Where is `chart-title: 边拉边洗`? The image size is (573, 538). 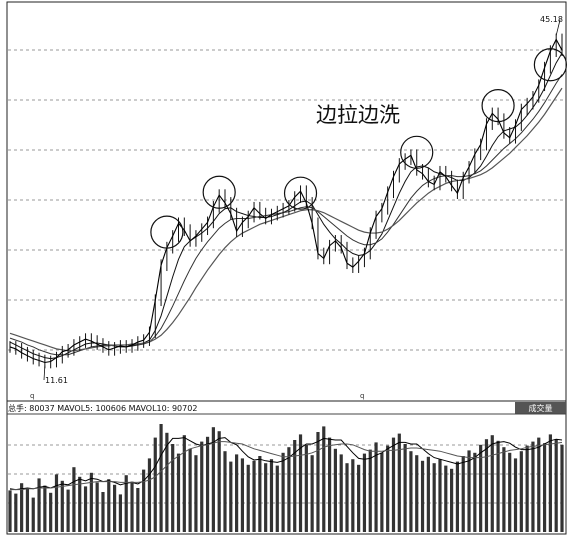 chart-title: 边拉边洗 is located at coordinates (358, 115).